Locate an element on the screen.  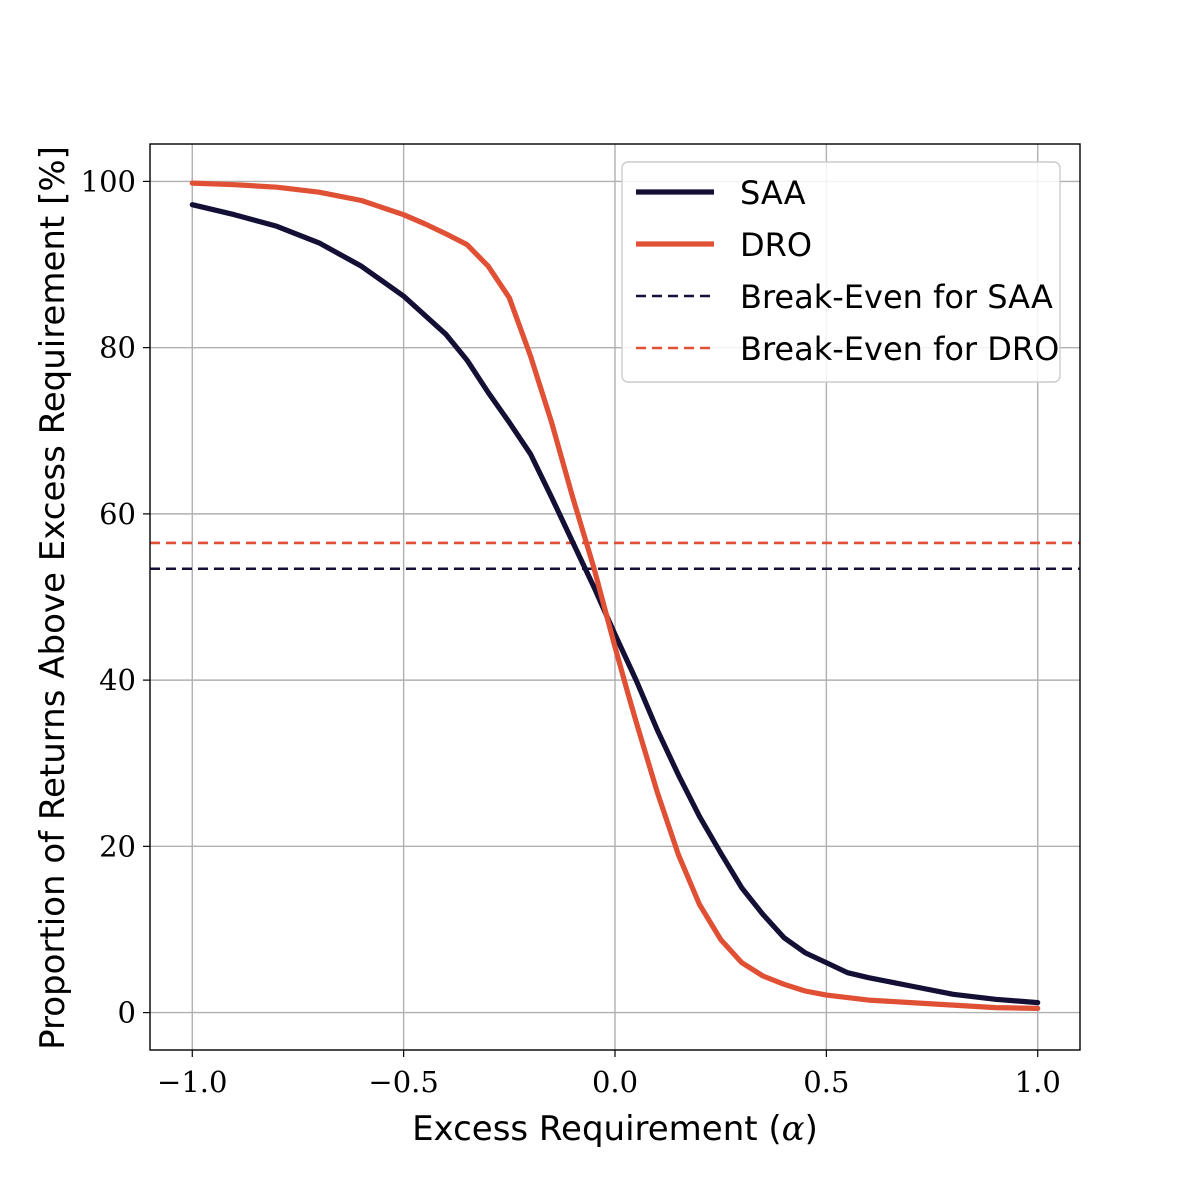
x-axis-label: Excess Requirement (α) is located at coordinates (615, 1129).